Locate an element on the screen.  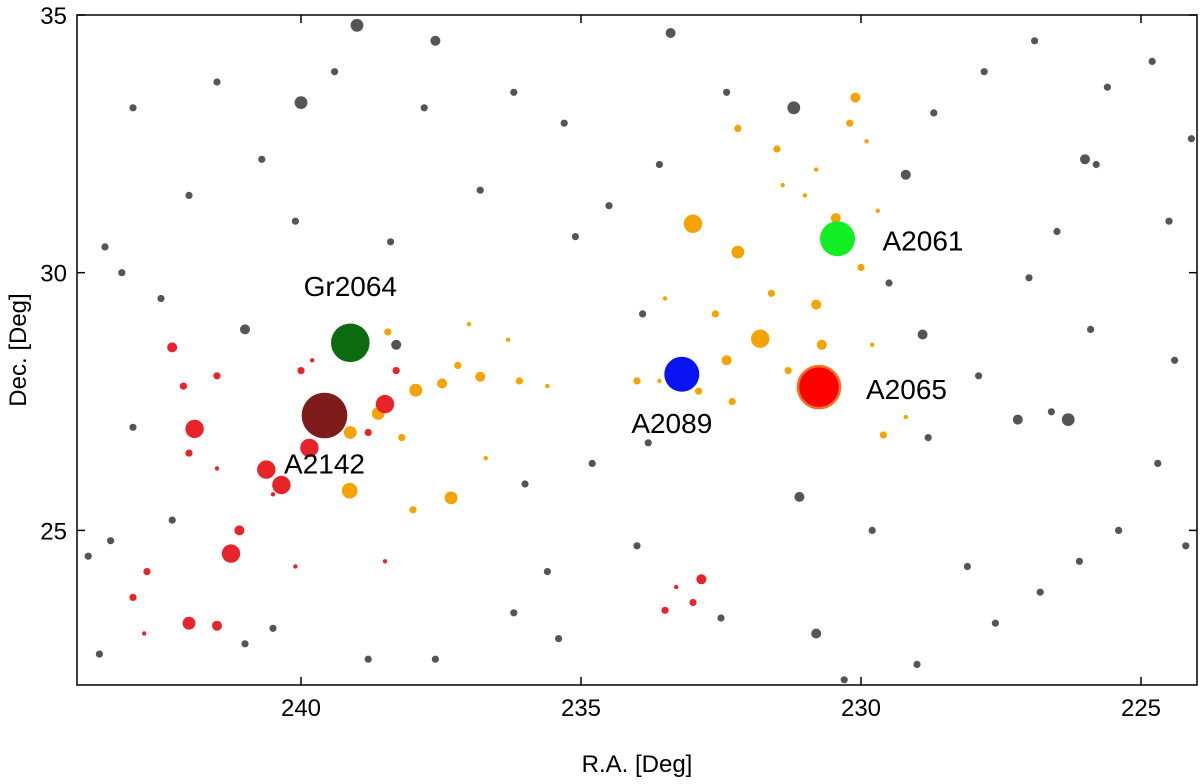
cluster-marker-a2089 is located at coordinates (682, 374).